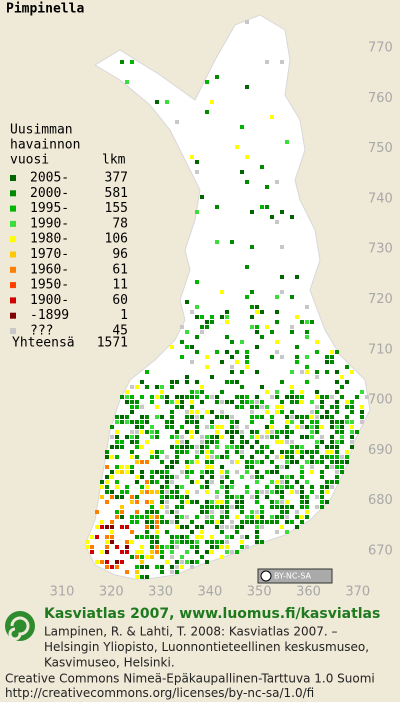 This screenshot has height=702, width=400. What do you see at coordinates (49, 254) in the screenshot?
I see `legend-label: 1970-` at bounding box center [49, 254].